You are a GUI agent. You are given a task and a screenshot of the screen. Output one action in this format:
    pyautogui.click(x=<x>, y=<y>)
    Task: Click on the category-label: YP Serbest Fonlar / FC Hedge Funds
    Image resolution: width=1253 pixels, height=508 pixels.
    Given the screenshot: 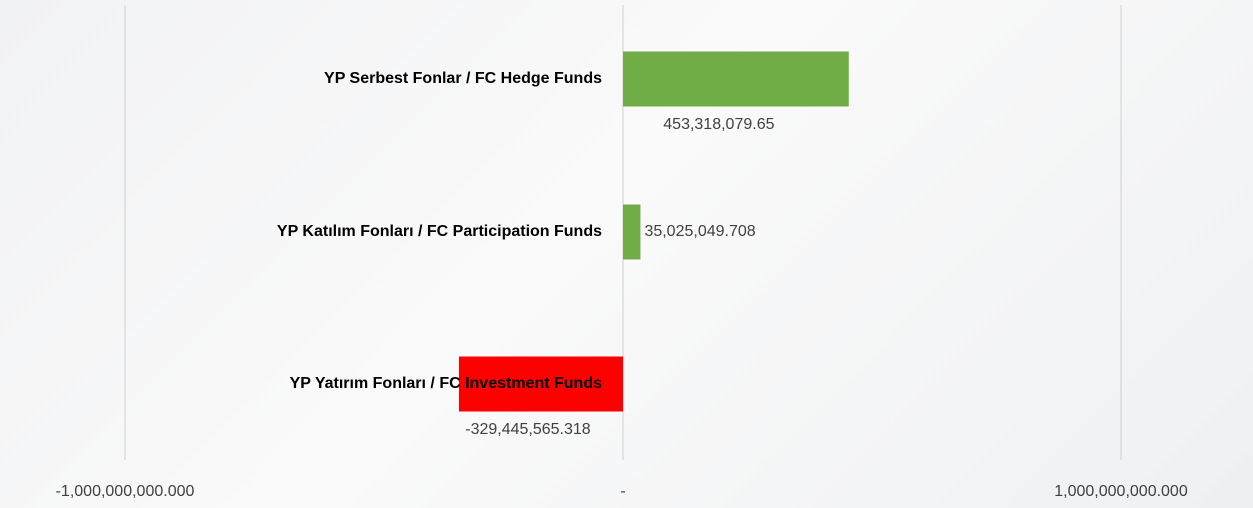 What is the action you would take?
    pyautogui.click(x=463, y=78)
    